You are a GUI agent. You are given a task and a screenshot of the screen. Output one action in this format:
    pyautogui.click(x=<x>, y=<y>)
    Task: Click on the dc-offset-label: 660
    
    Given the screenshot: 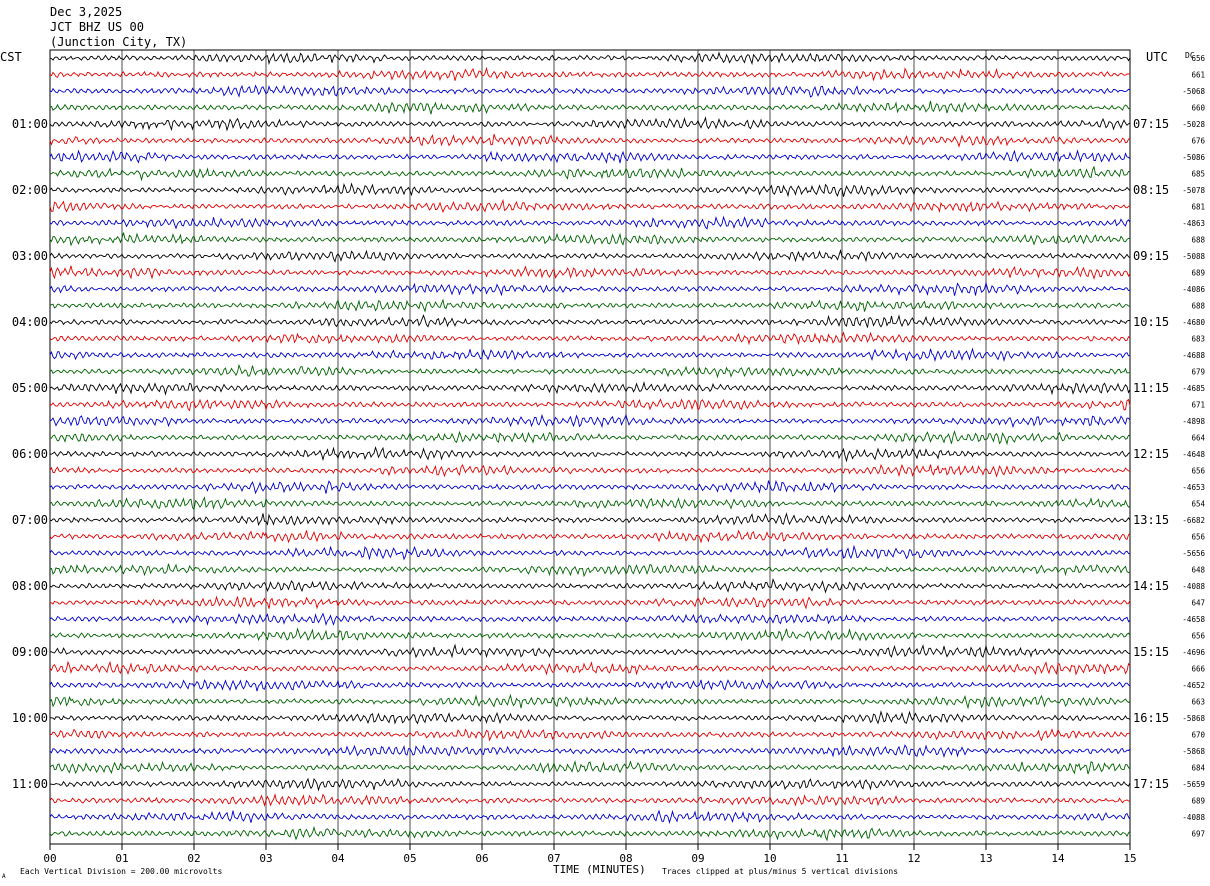 What is the action you would take?
    pyautogui.click(x=1198, y=108)
    